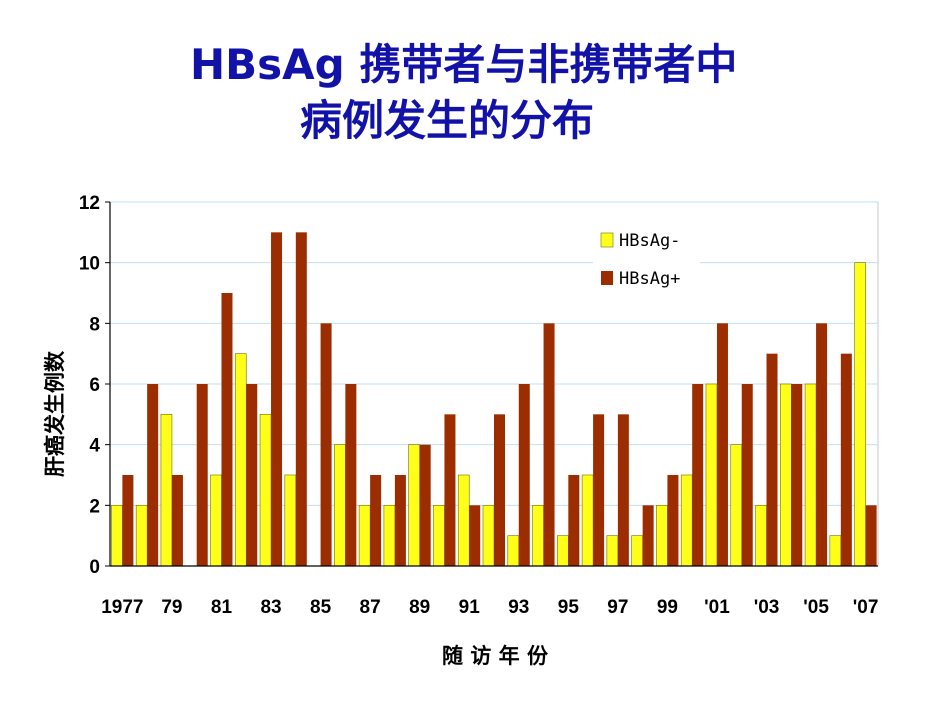  I want to click on x-tick-label: 87, so click(370, 607).